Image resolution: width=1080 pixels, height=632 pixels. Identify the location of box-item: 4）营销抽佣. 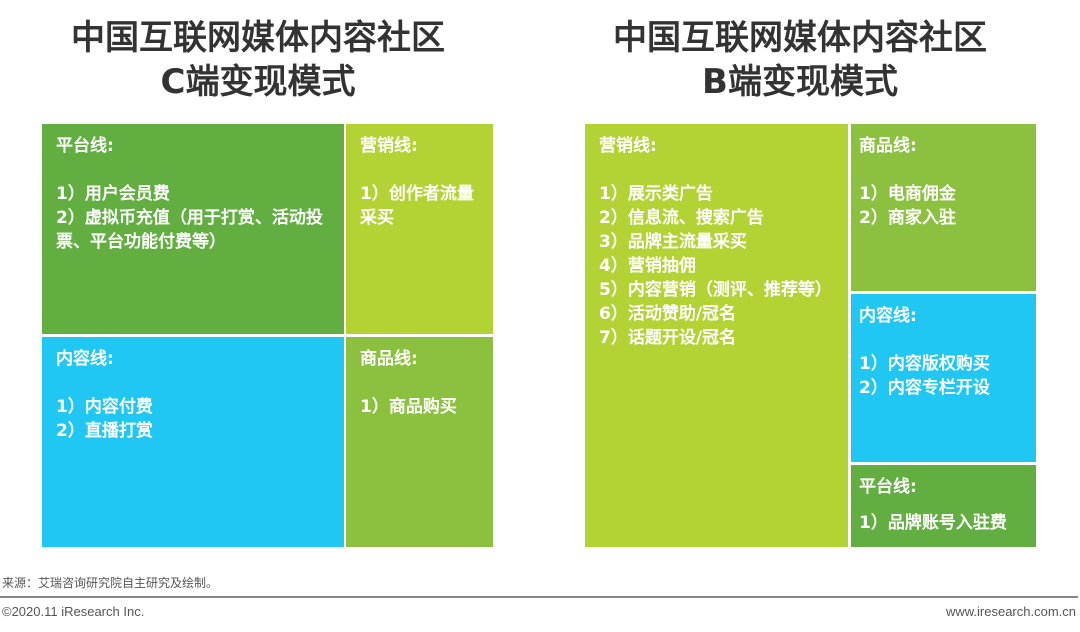
(647, 266).